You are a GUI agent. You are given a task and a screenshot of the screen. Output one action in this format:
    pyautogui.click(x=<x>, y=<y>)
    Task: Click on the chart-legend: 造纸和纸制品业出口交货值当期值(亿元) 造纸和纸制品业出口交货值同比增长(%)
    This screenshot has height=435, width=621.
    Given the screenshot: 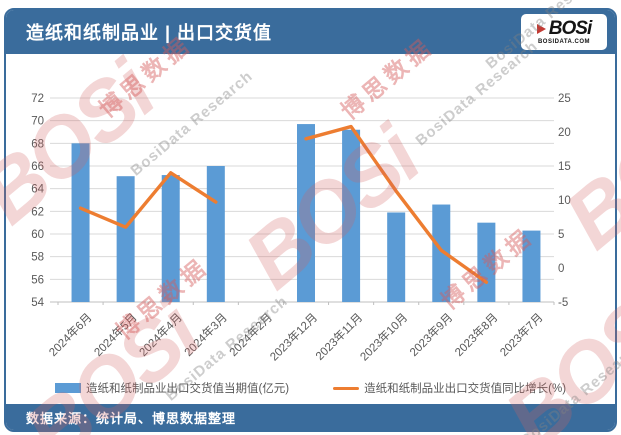 What is the action you would take?
    pyautogui.click(x=310, y=388)
    